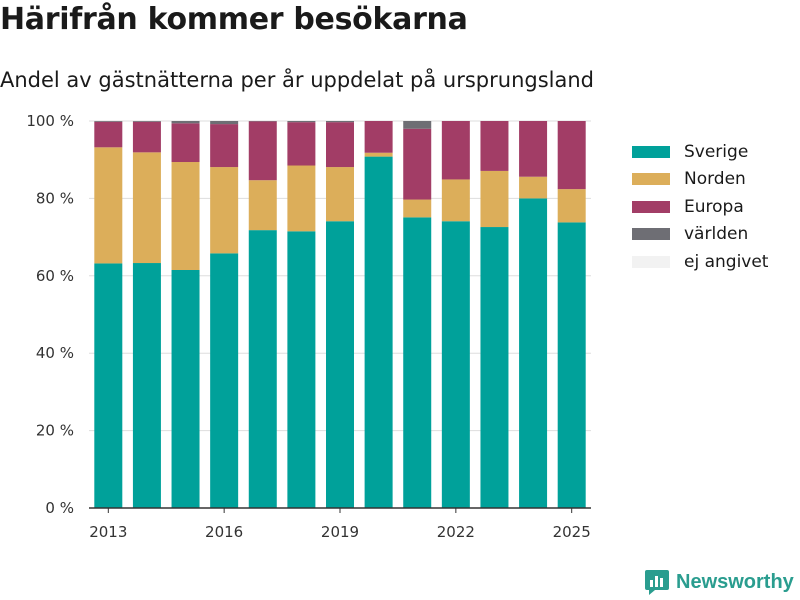 This screenshot has height=600, width=800. What do you see at coordinates (262, 369) in the screenshot?
I see `bar-segment-Sverige-2017` at bounding box center [262, 369].